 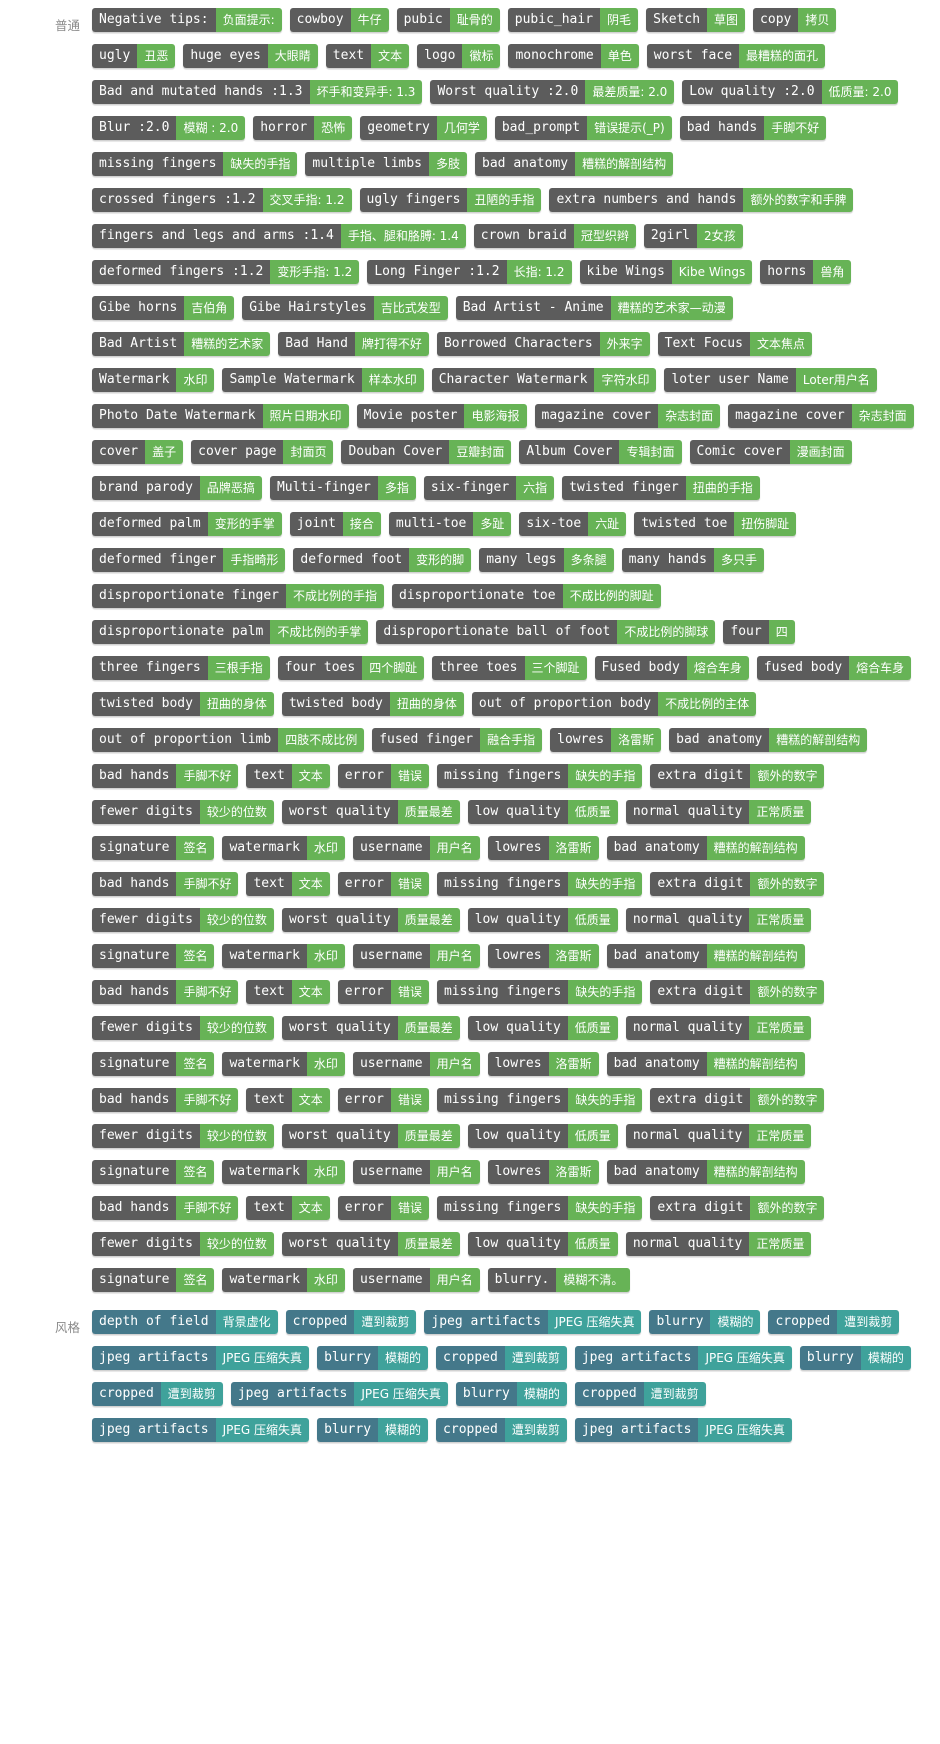 I want to click on prompt-tag: fused finger 融合手指, so click(x=457, y=740).